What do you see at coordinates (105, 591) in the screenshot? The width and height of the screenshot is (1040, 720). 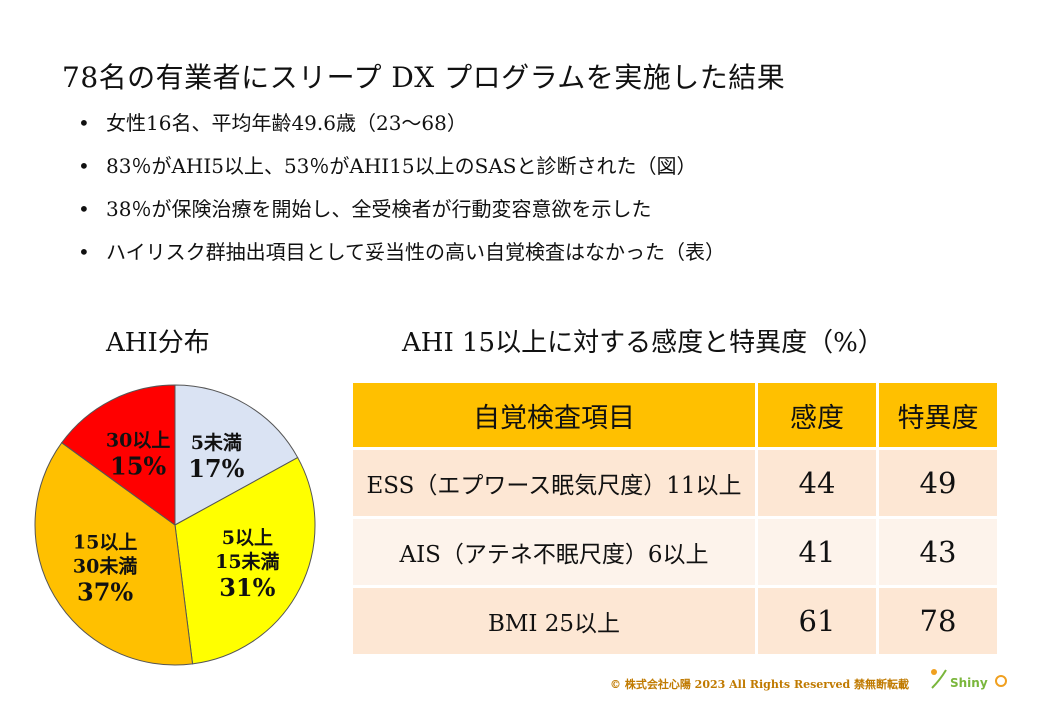 I see `pie-slice-value: 37%` at bounding box center [105, 591].